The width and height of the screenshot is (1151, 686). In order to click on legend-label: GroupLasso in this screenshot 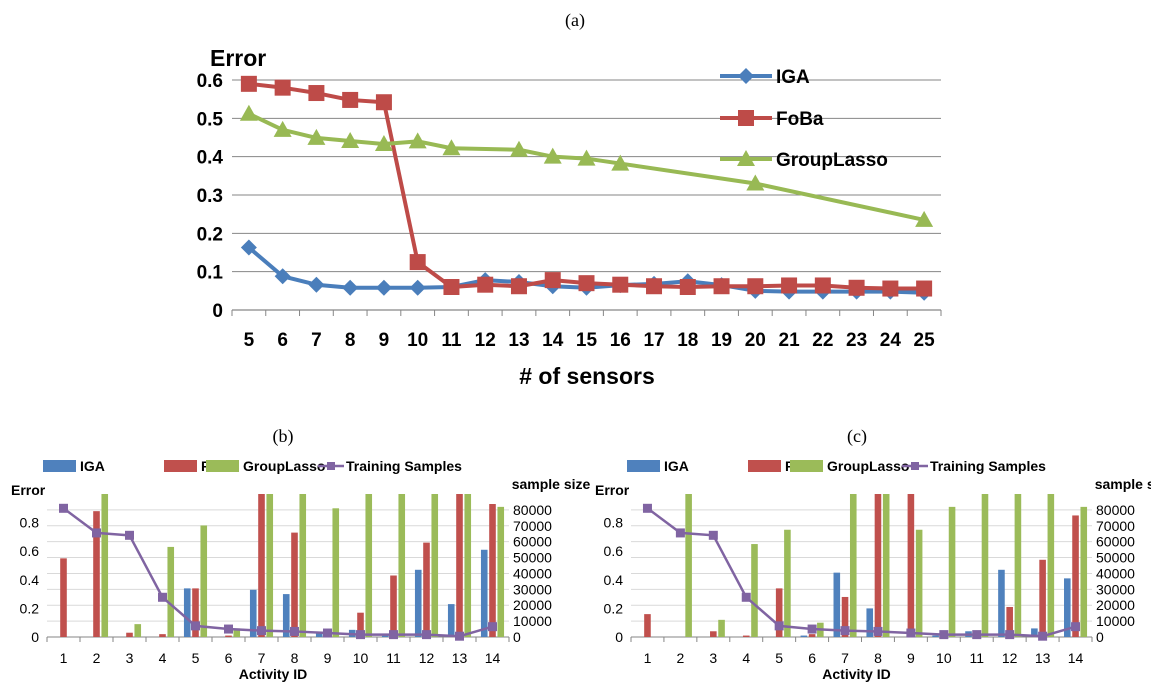, I will do `click(868, 466)`.